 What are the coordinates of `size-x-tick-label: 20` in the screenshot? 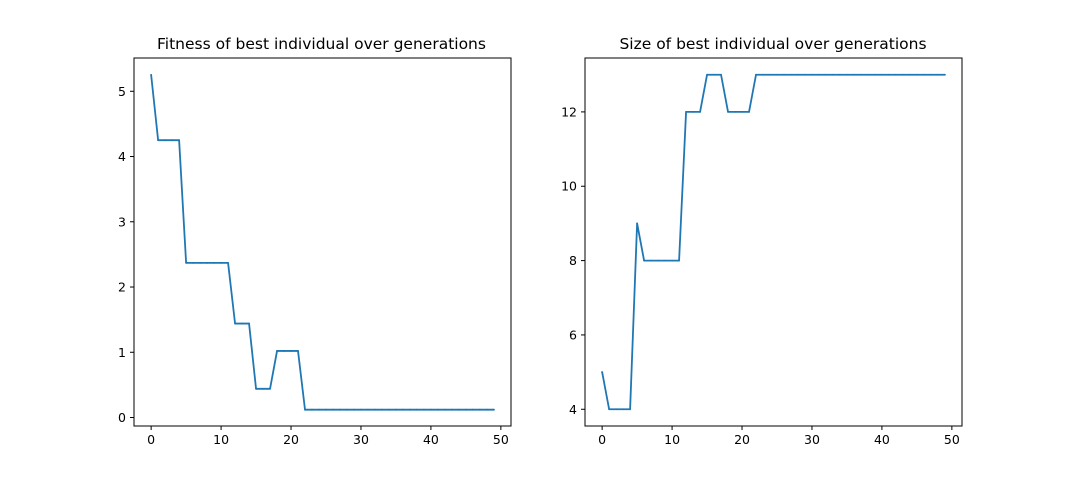 It's located at (742, 439).